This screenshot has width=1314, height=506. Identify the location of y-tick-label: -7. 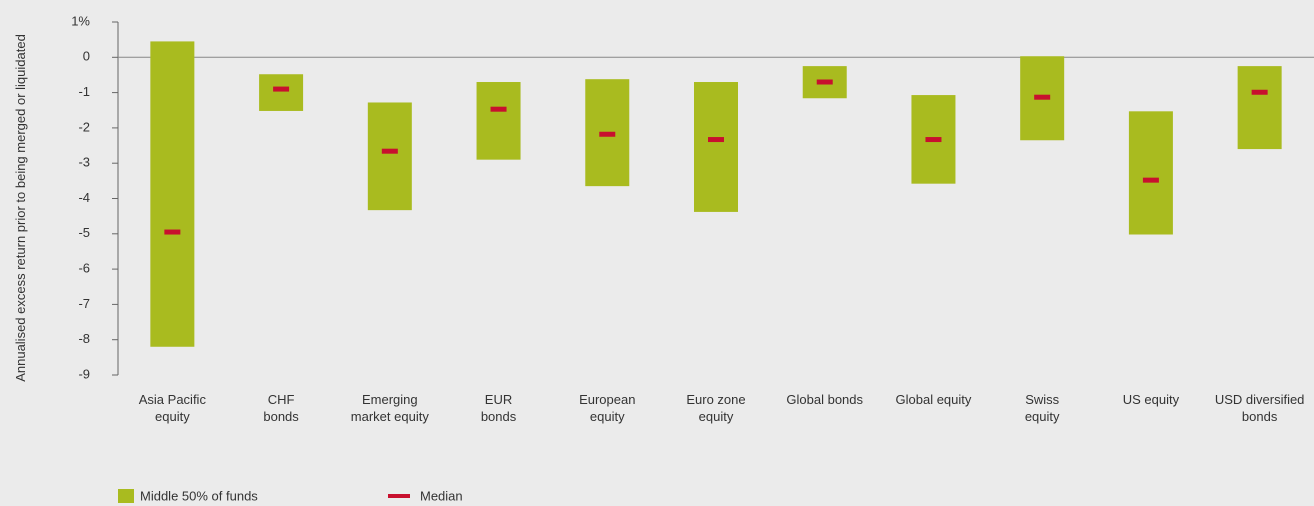
(84, 303).